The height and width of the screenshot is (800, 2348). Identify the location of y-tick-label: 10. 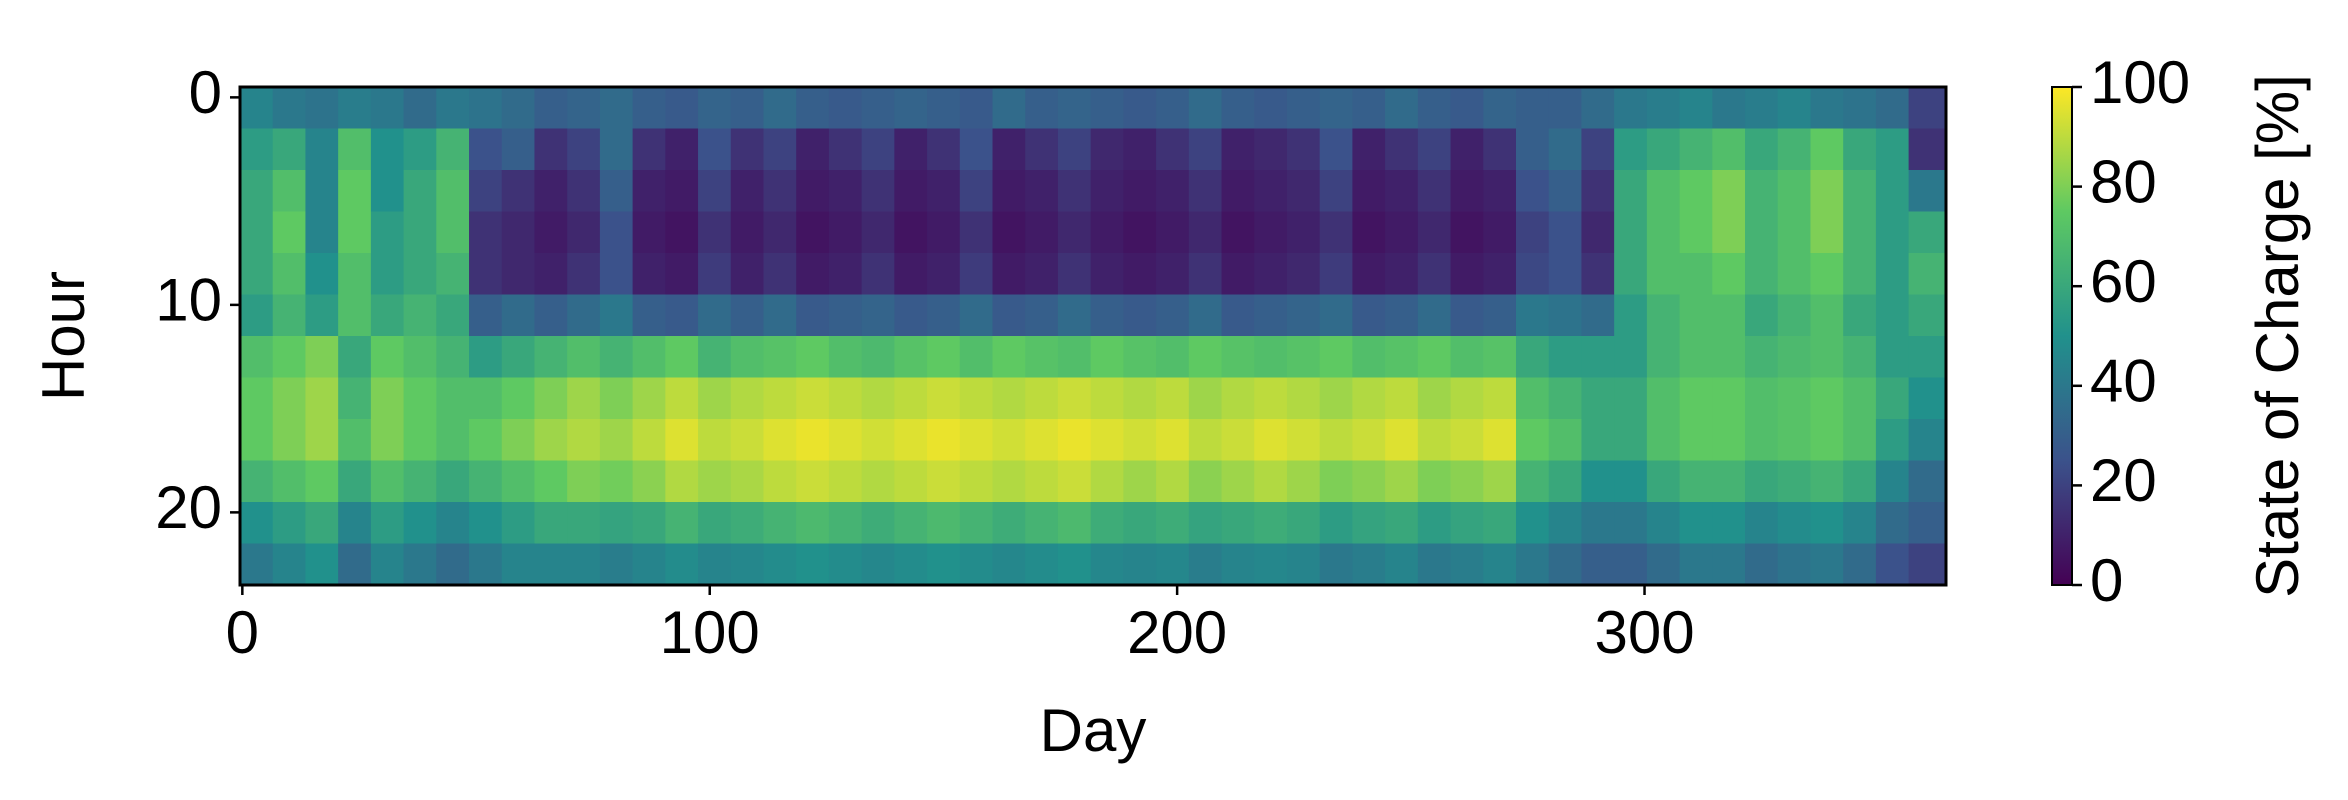
(188, 300).